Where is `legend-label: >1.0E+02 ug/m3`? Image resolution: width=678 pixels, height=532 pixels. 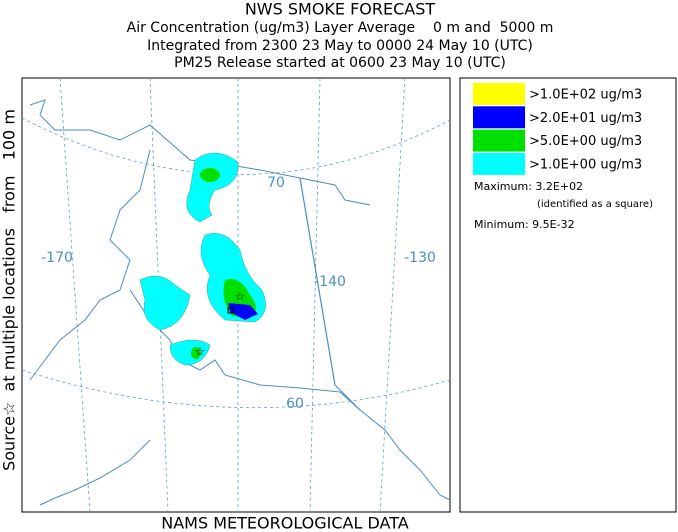
legend-label: >1.0E+02 ug/m3 is located at coordinates (585, 95).